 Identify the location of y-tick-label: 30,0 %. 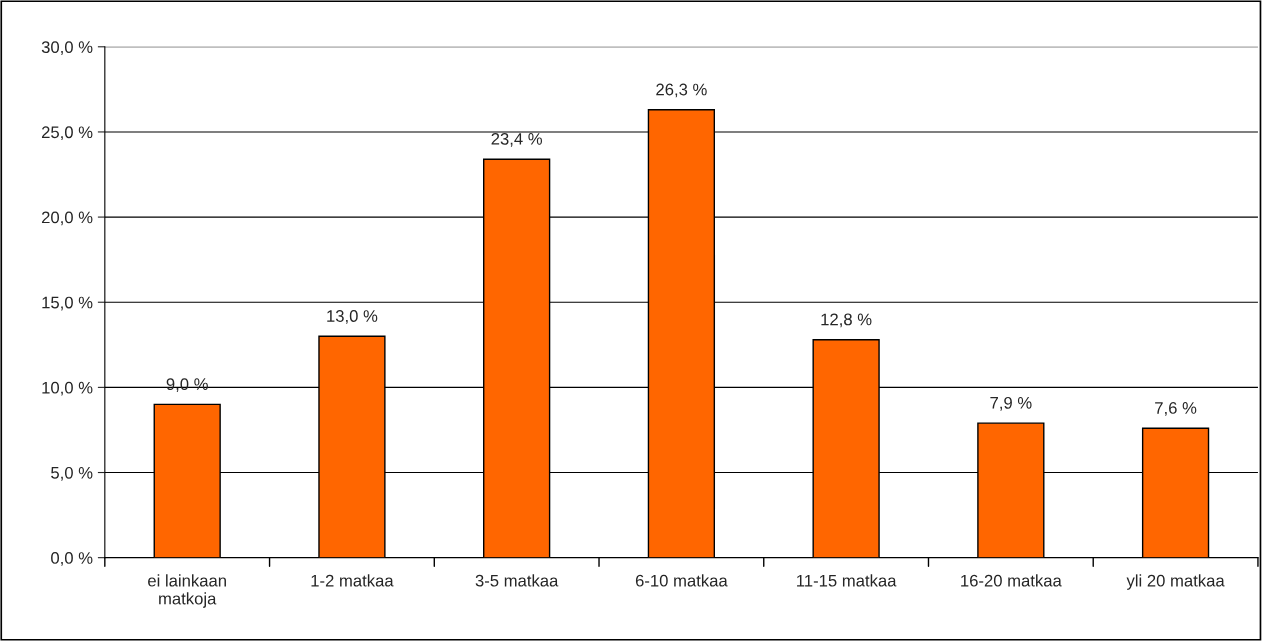
(67, 48).